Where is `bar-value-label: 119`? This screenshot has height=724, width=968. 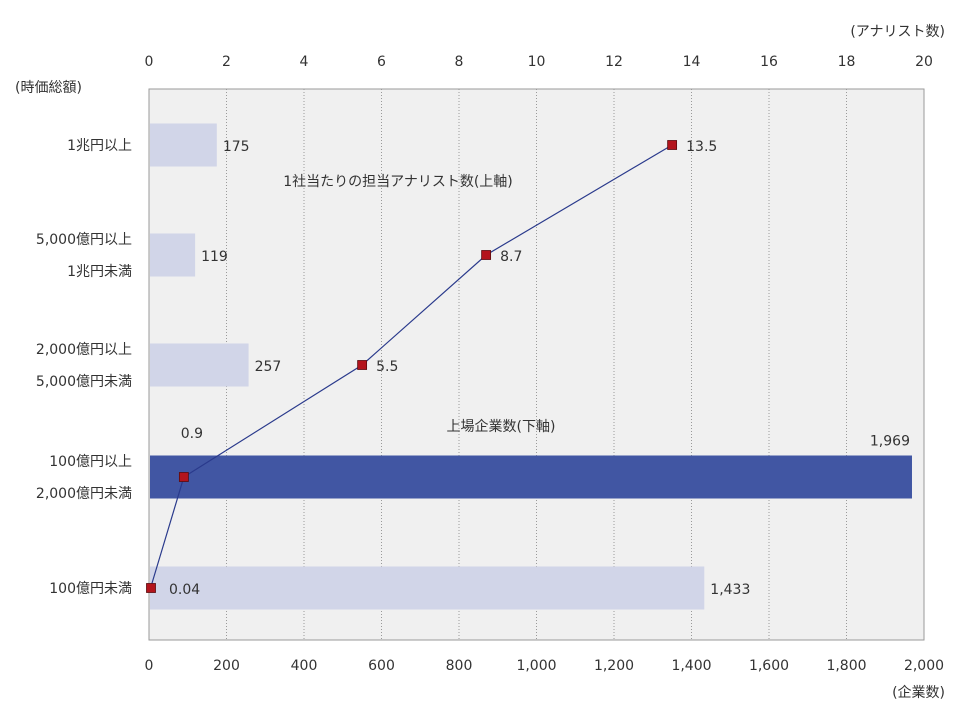 bar-value-label: 119 is located at coordinates (214, 257).